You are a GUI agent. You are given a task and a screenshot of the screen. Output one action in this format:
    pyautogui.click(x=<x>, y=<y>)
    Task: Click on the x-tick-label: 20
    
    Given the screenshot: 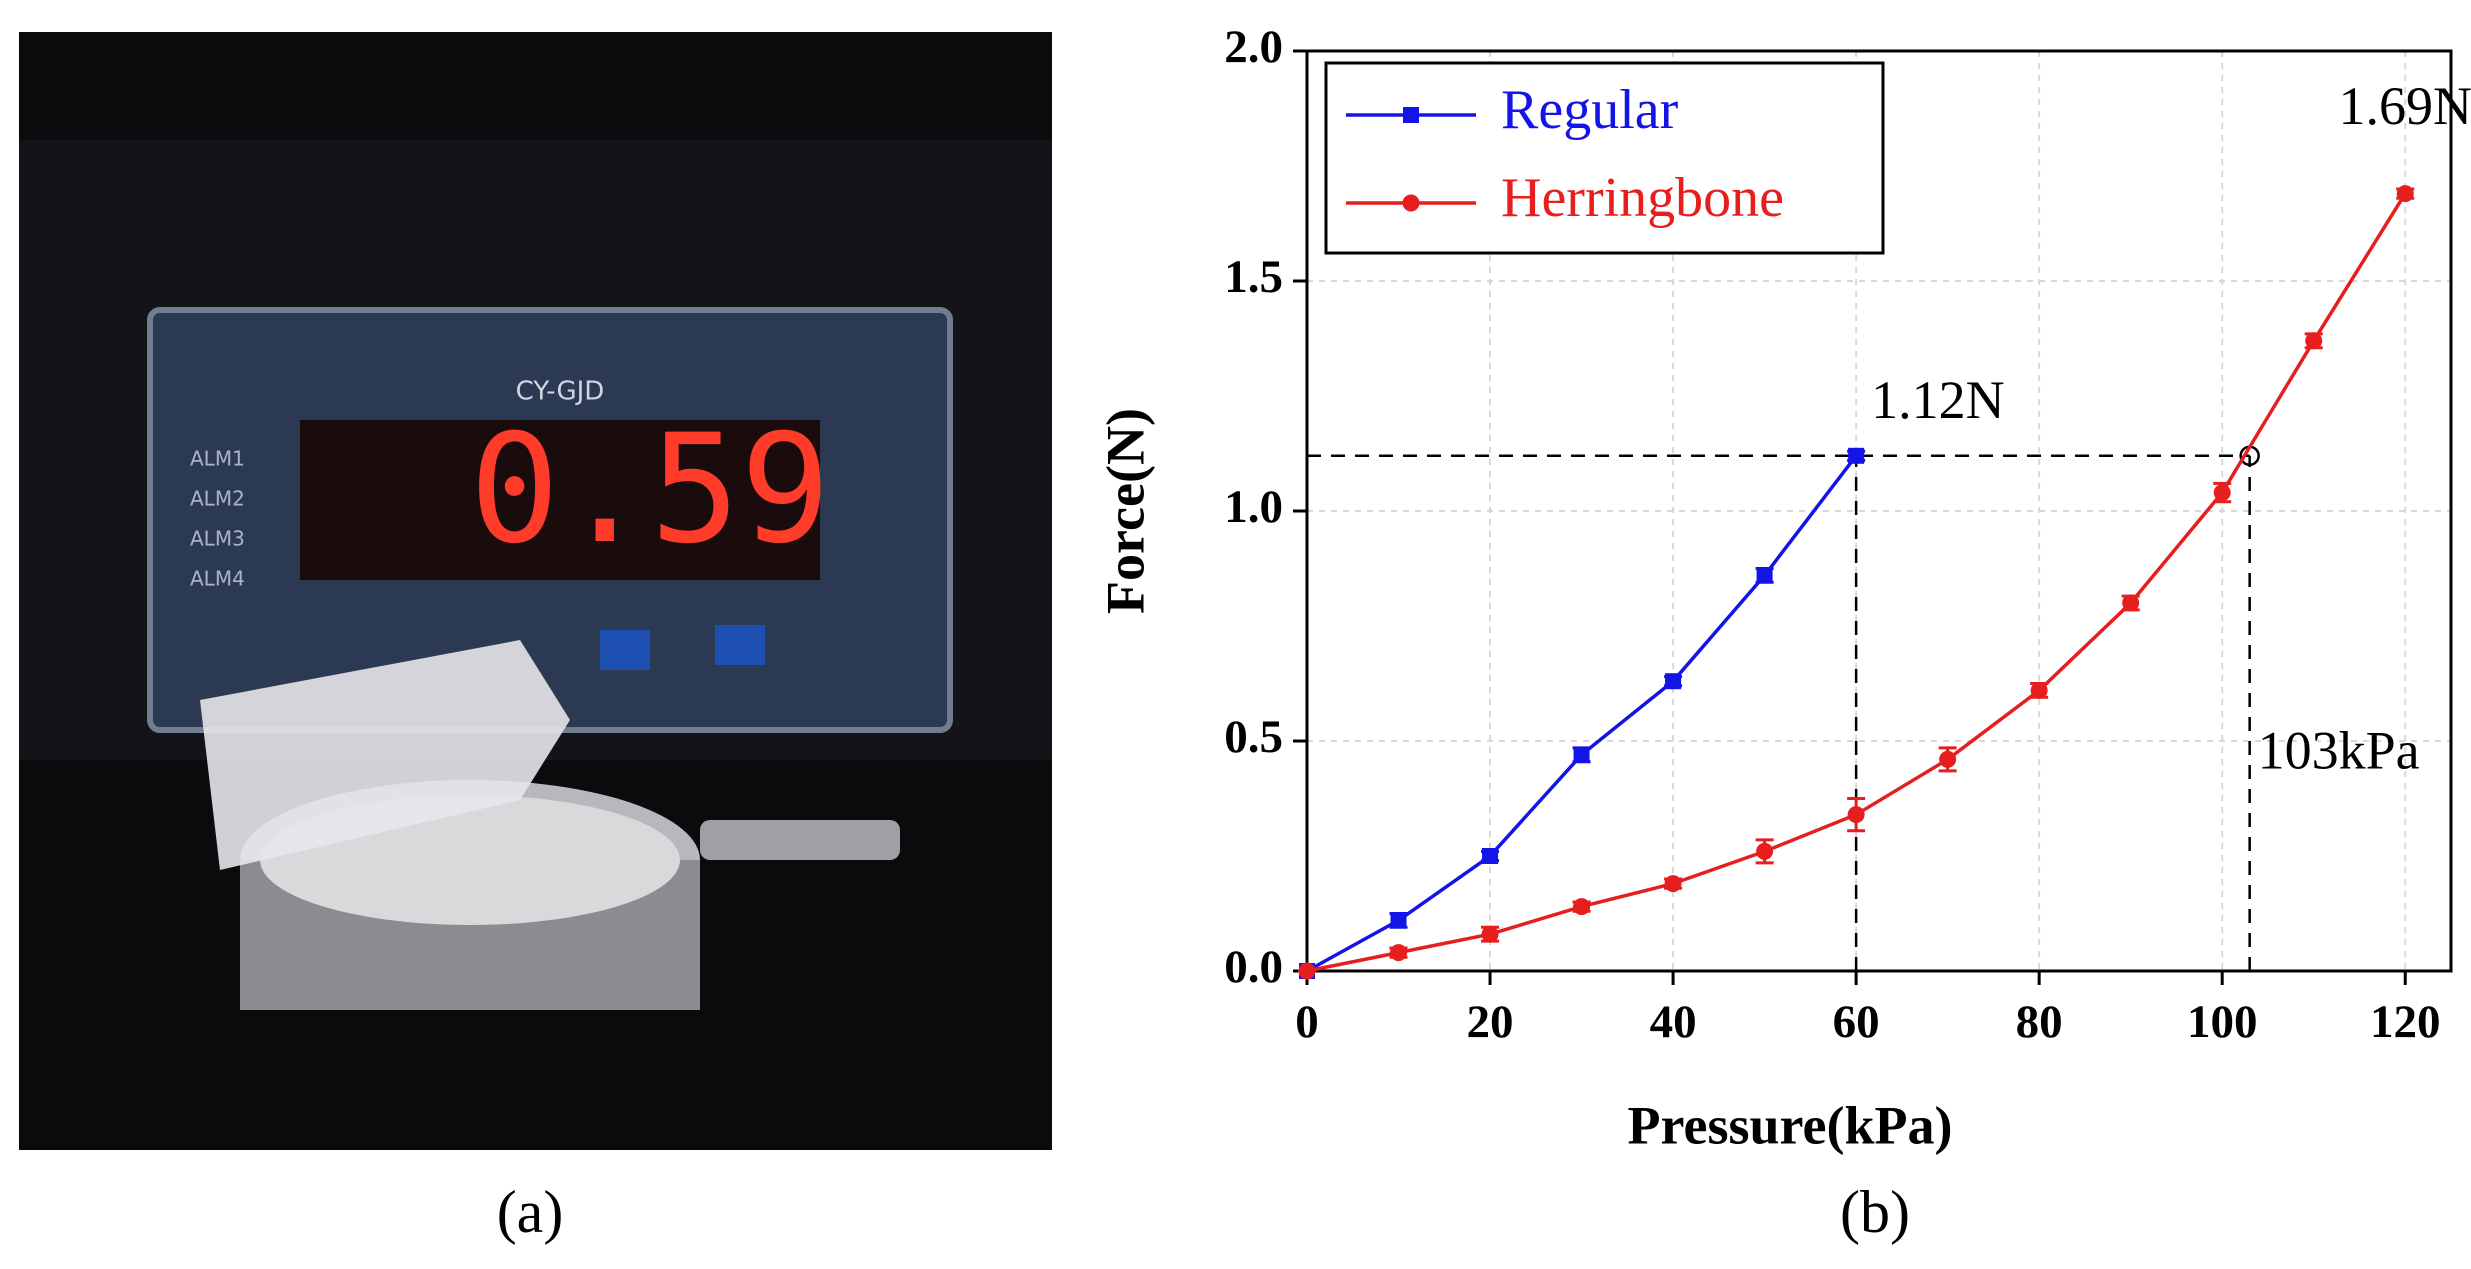 What is the action you would take?
    pyautogui.click(x=1490, y=1022)
    